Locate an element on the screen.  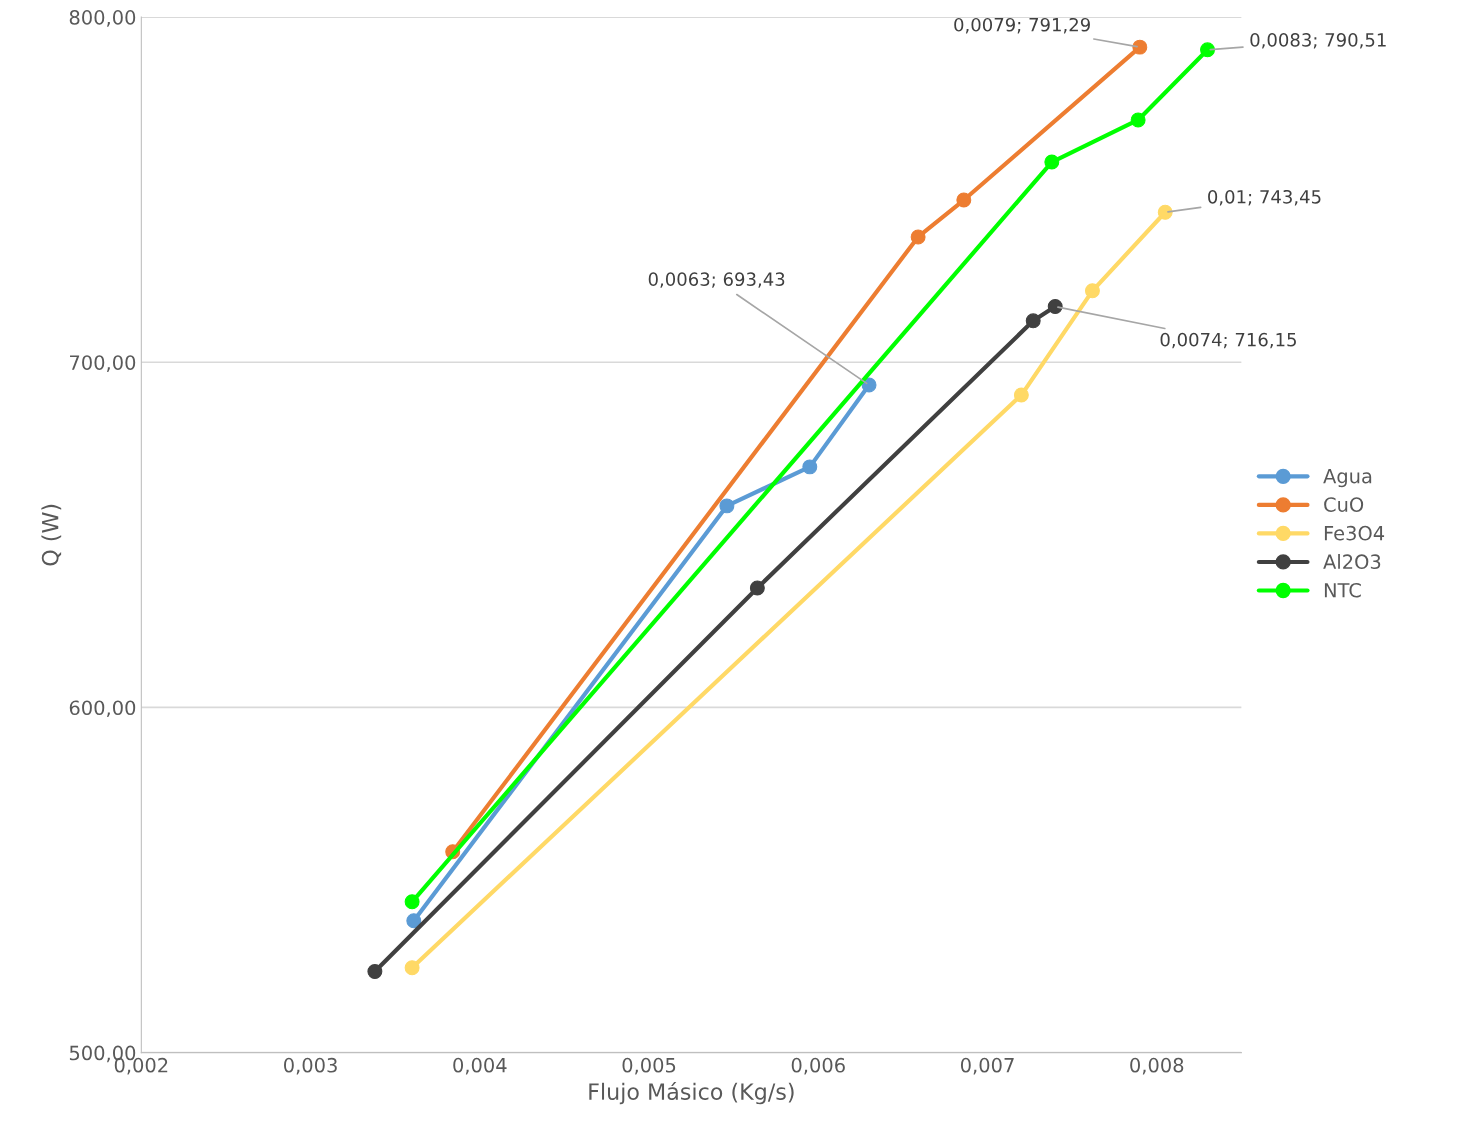
annotation: 0,0074; 716,15 is located at coordinates (1228, 340).